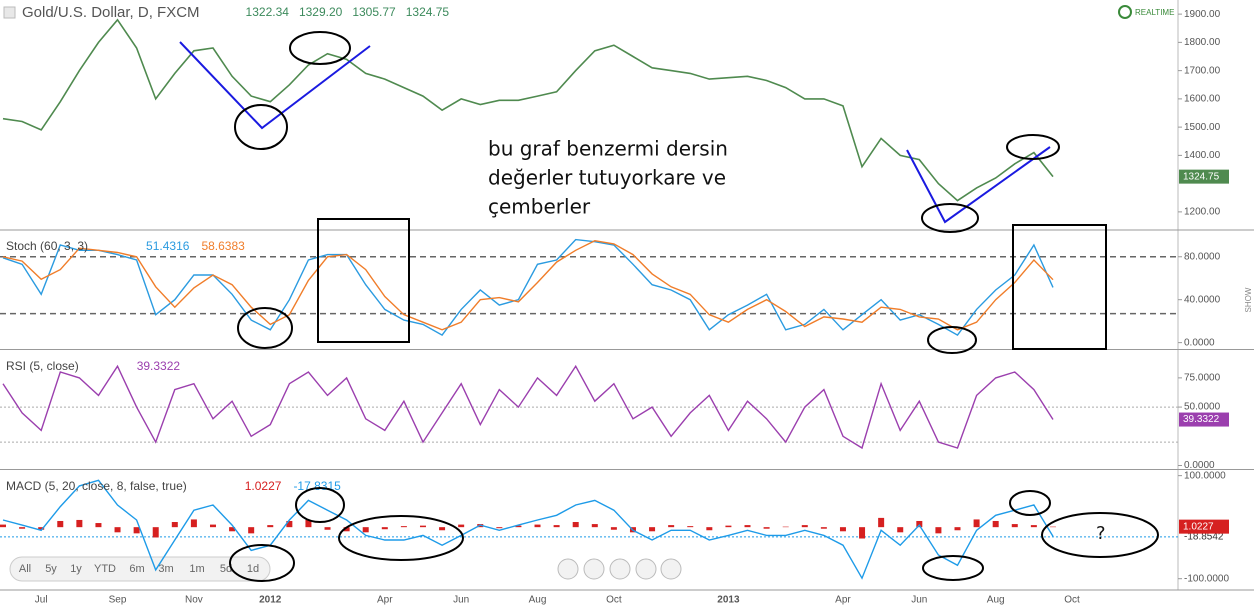 The width and height of the screenshot is (1254, 605). What do you see at coordinates (25, 569) in the screenshot?
I see `range-button: All` at bounding box center [25, 569].